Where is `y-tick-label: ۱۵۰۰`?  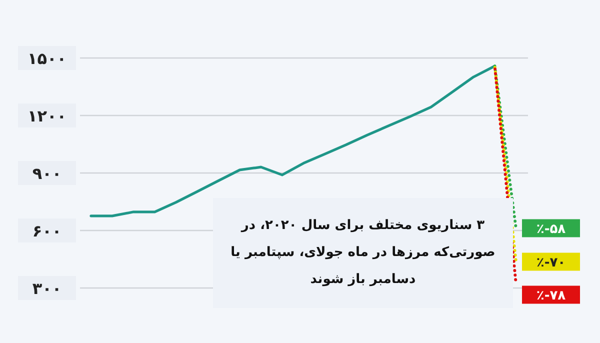
y-tick-label: ۱۵۰۰ is located at coordinates (47, 58).